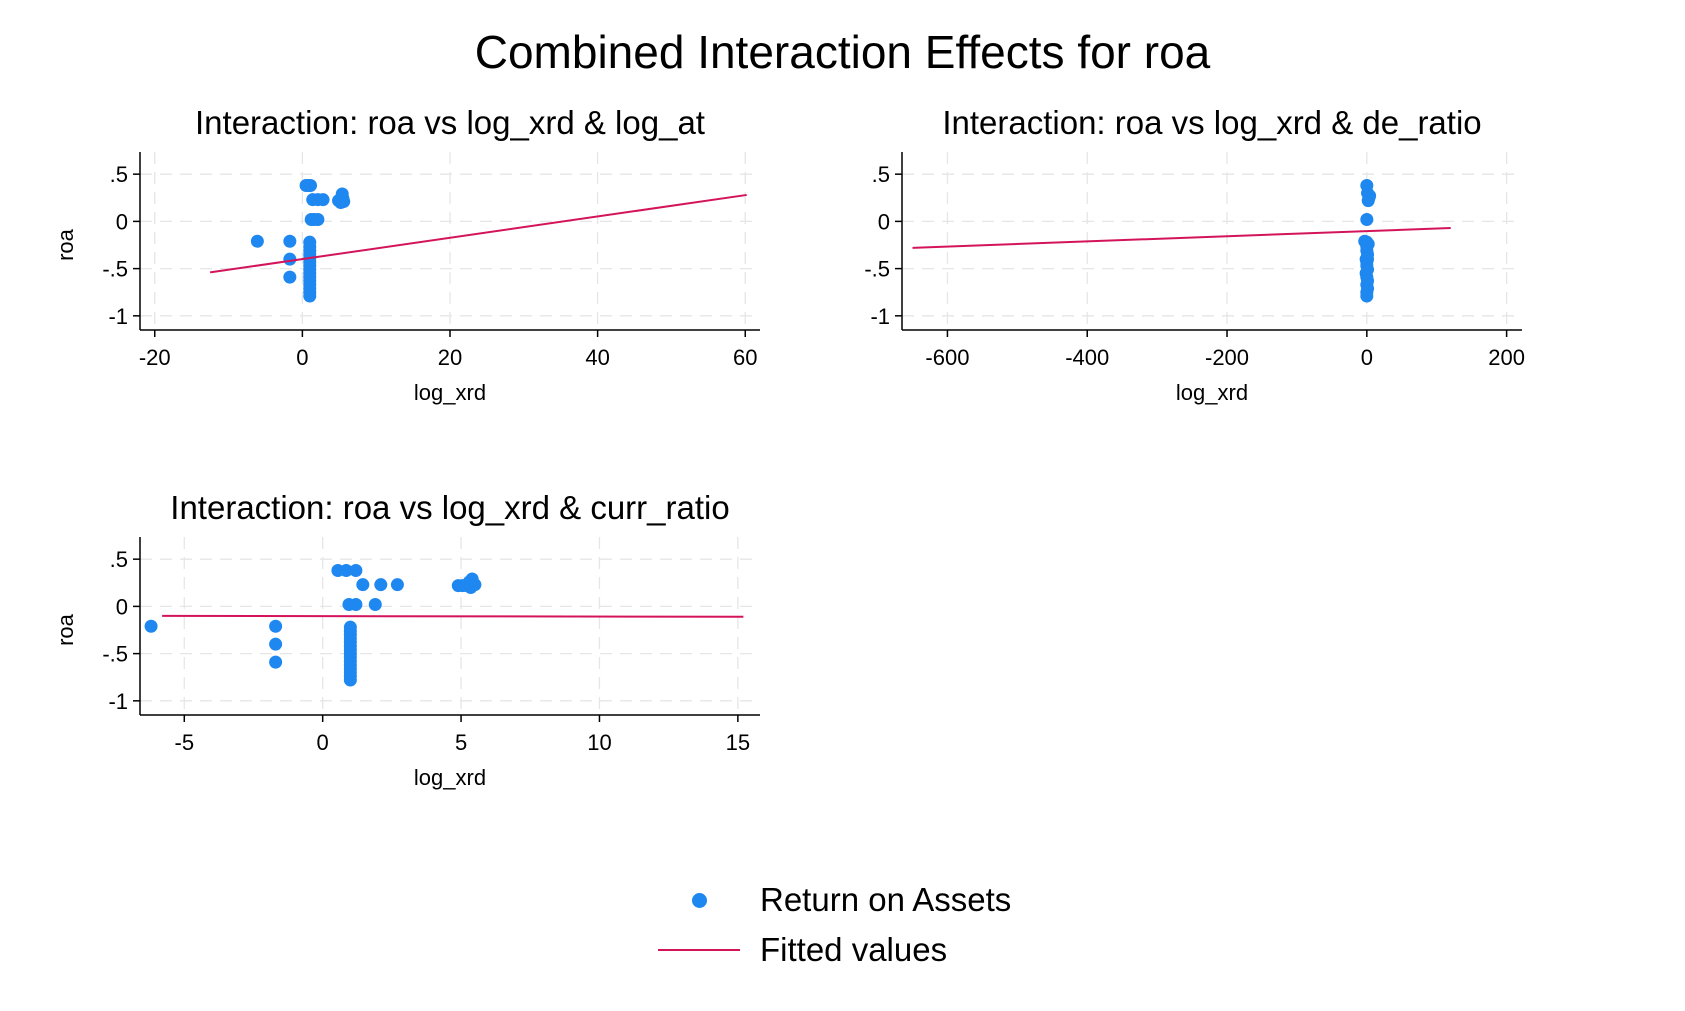 The width and height of the screenshot is (1685, 1011). I want to click on legend-label-fit: Fitted values, so click(854, 949).